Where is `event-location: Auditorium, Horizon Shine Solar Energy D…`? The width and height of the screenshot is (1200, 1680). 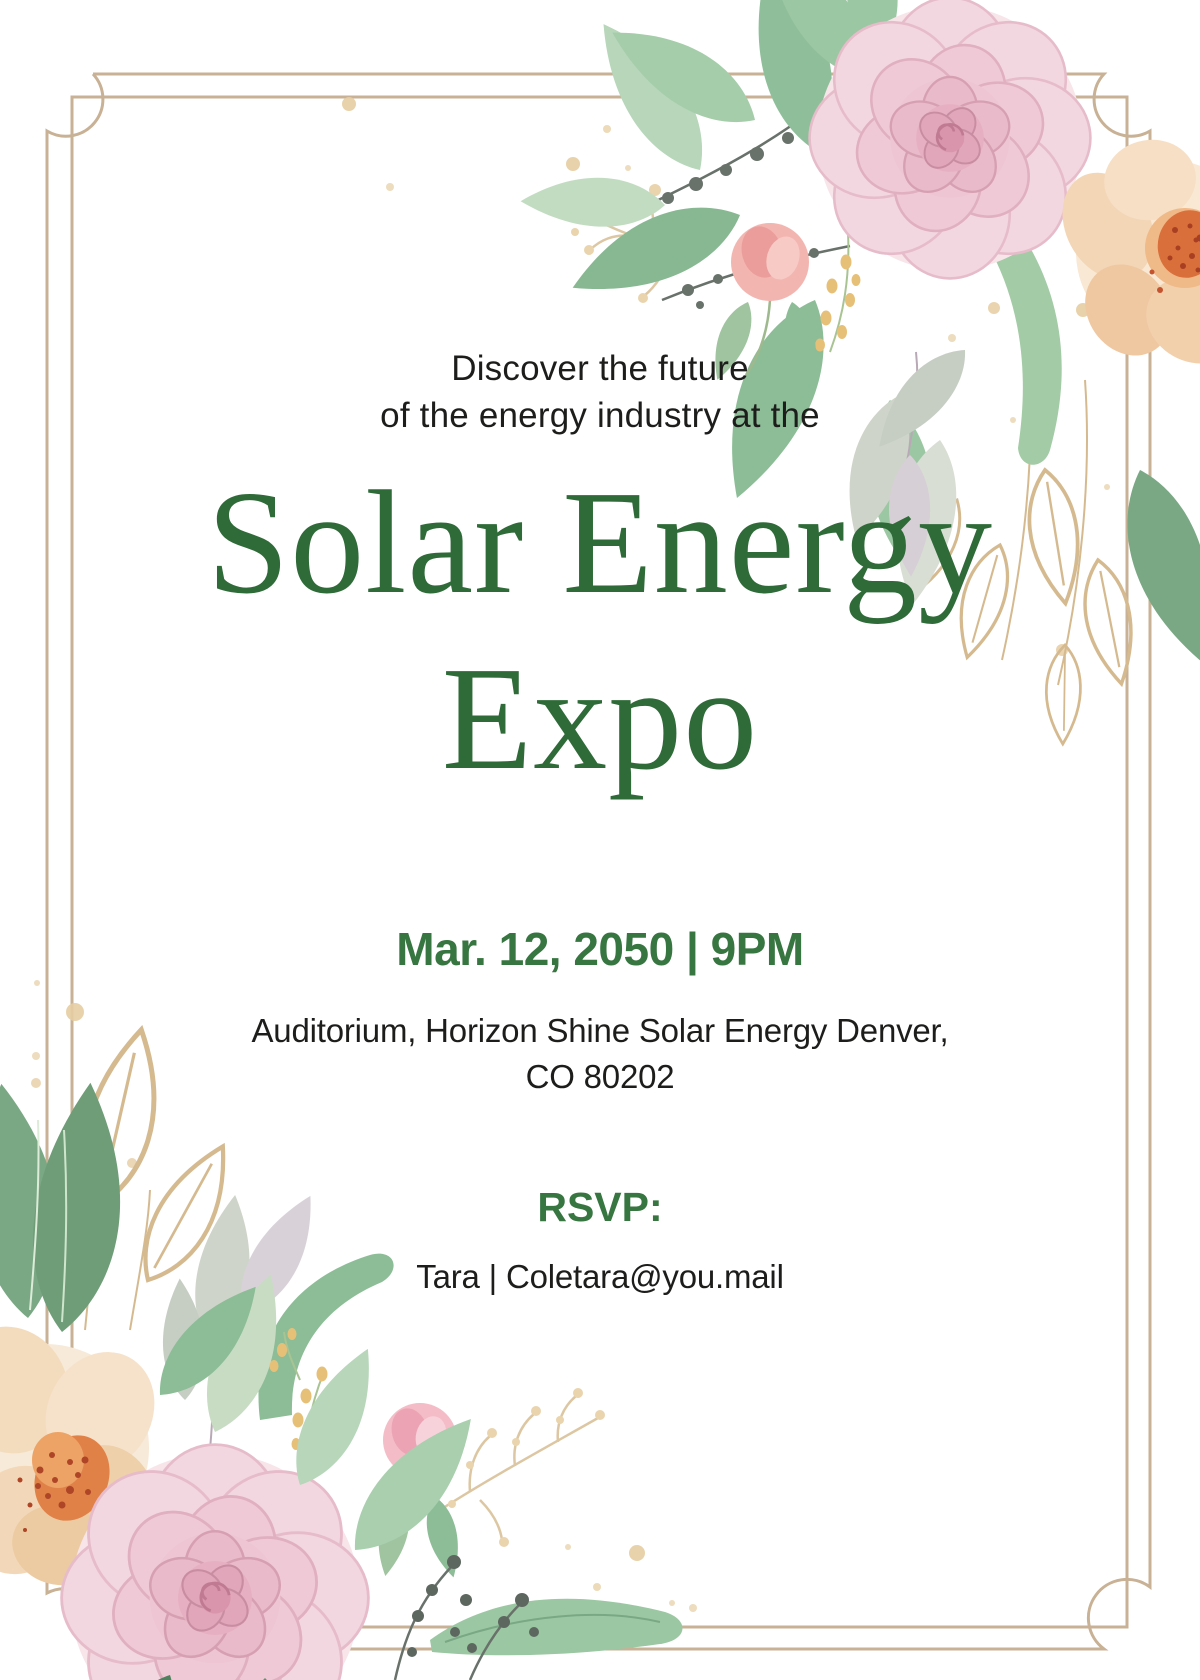
event-location: Auditorium, Horizon Shine Solar Energy D… is located at coordinates (600, 1054).